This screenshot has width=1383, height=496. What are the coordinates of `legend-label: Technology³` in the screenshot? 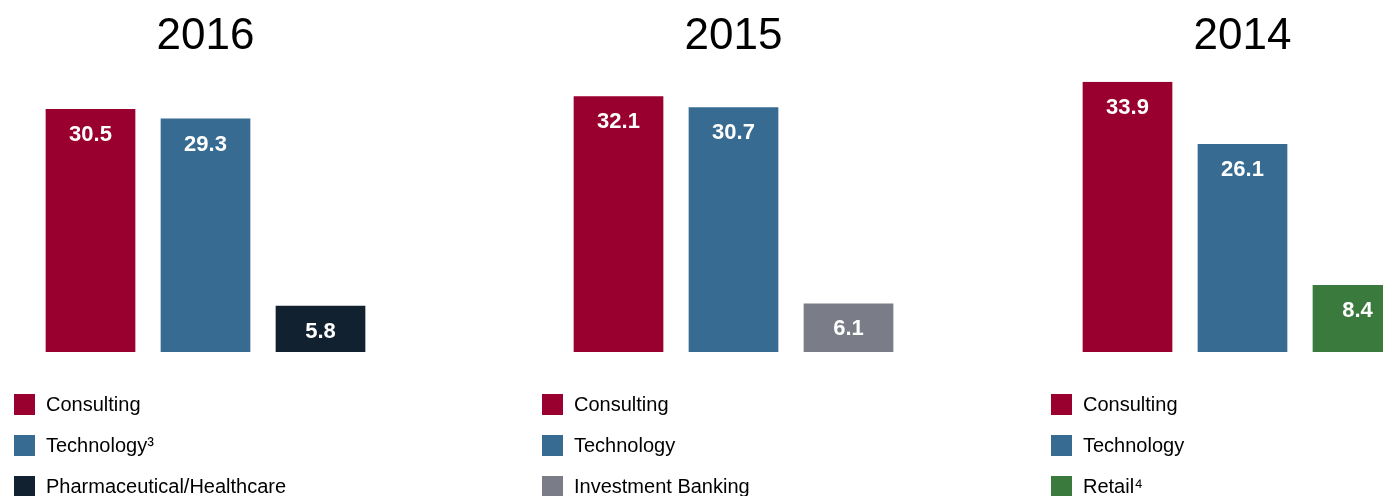 It's located at (100, 445).